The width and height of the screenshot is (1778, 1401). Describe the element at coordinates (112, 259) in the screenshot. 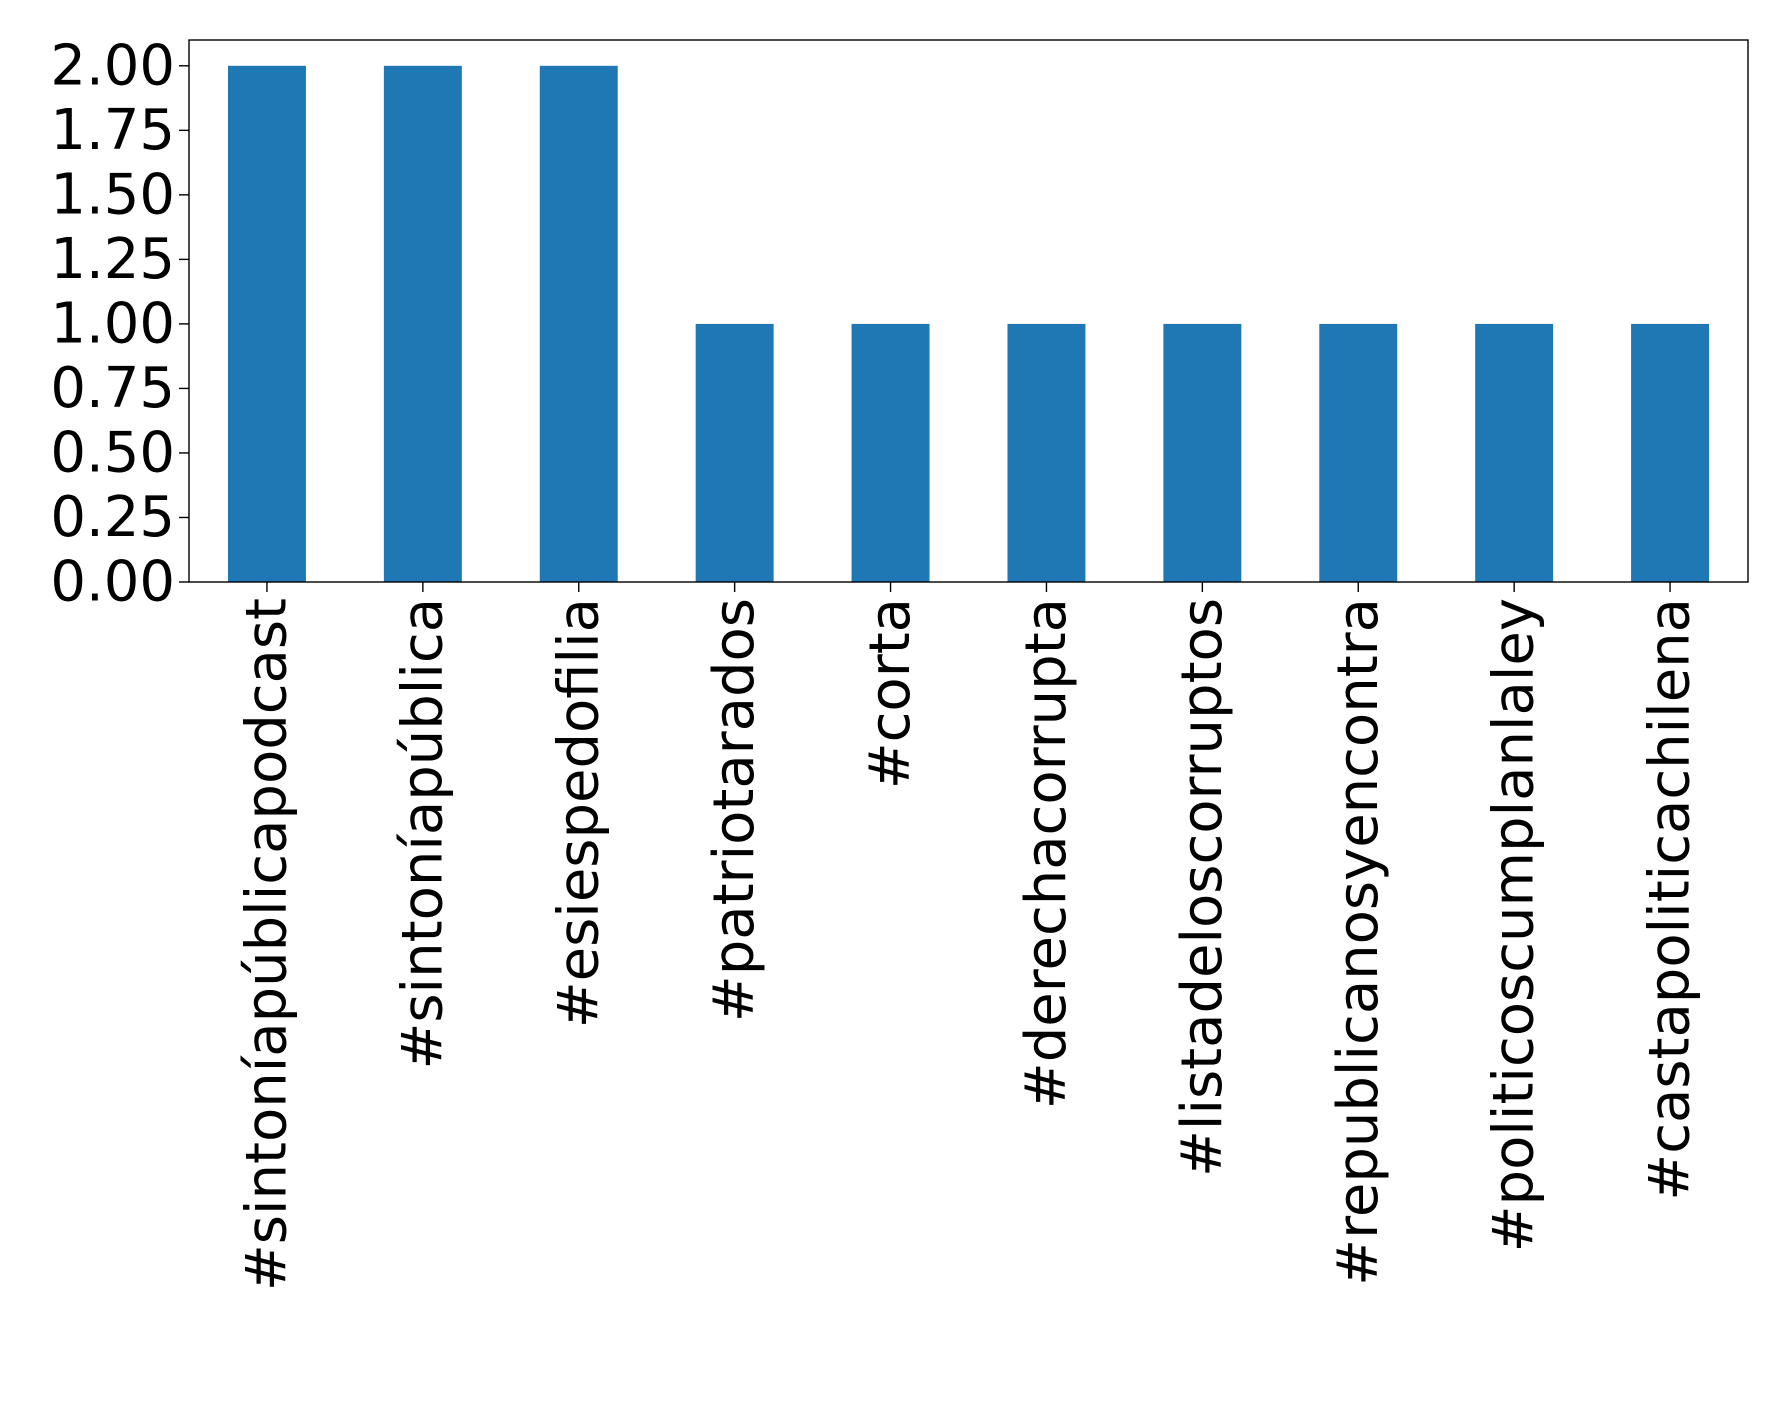

I see `y-tick-label: 1.25` at that location.